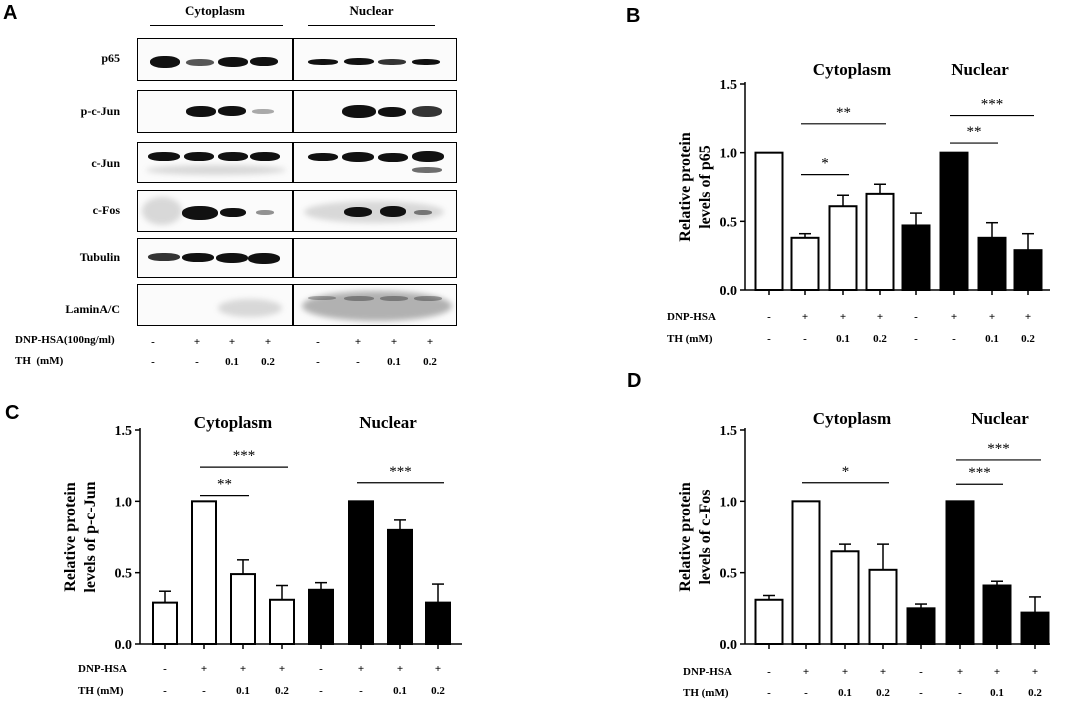 This screenshot has height=701, width=1065. I want to click on blot-condition-label-dnp: DNP-HSA(100ng/ml), so click(65, 340).